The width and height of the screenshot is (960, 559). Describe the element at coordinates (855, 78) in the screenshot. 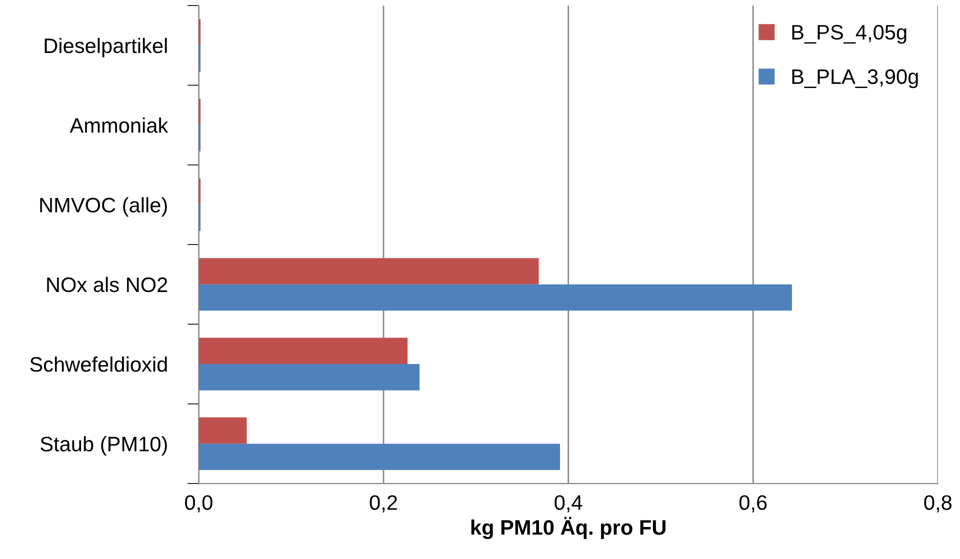

I see `legend-label: B_PLA_3,90g` at that location.